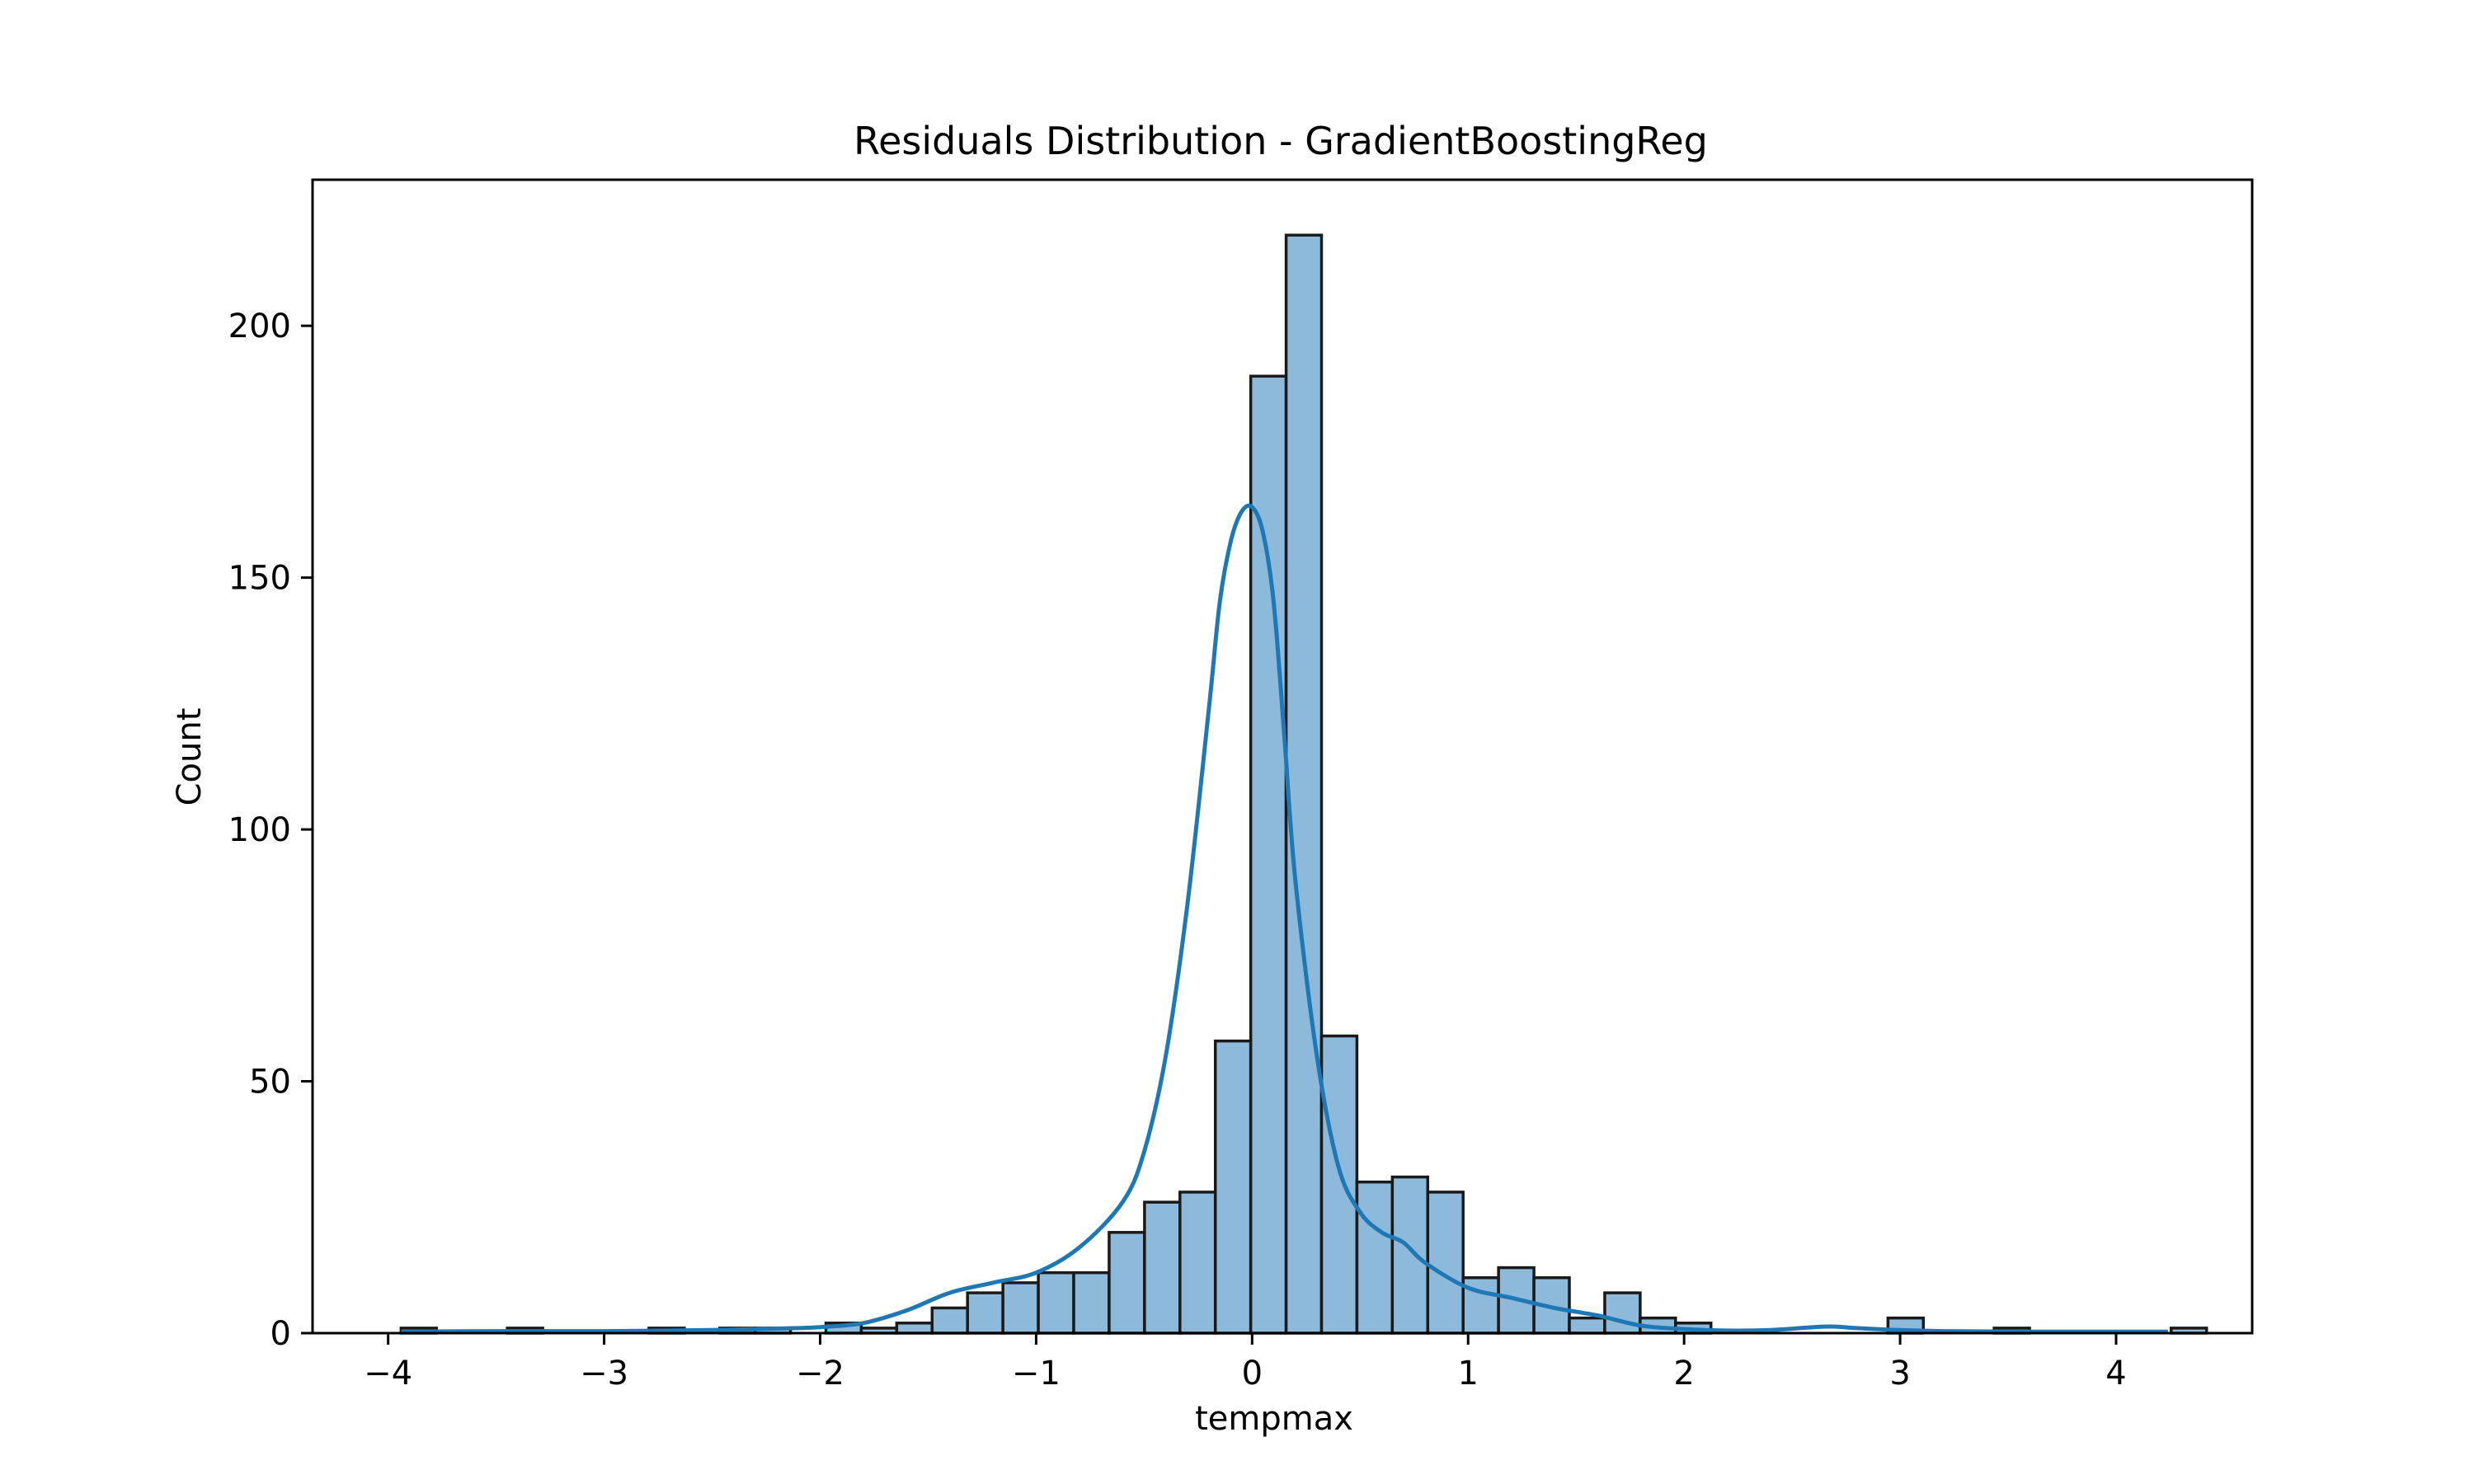 The height and width of the screenshot is (1484, 2474). Describe the element at coordinates (2115, 1373) in the screenshot. I see `x-tick-label: 4` at that location.